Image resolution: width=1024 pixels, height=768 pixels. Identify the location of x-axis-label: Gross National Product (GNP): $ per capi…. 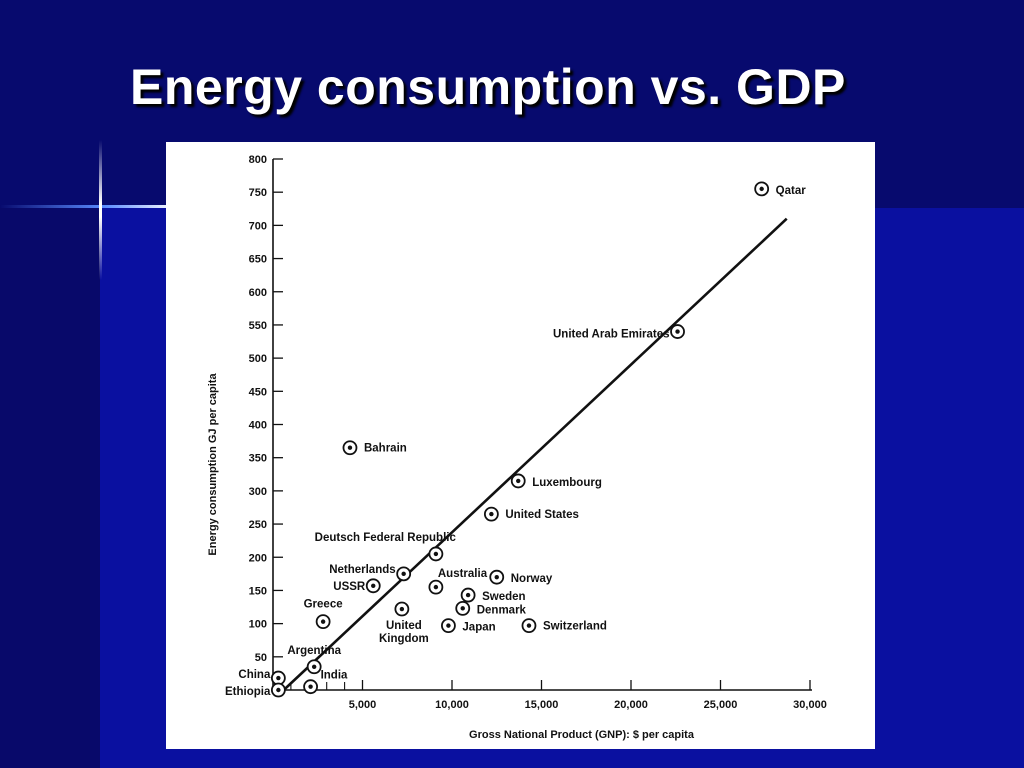
(582, 735).